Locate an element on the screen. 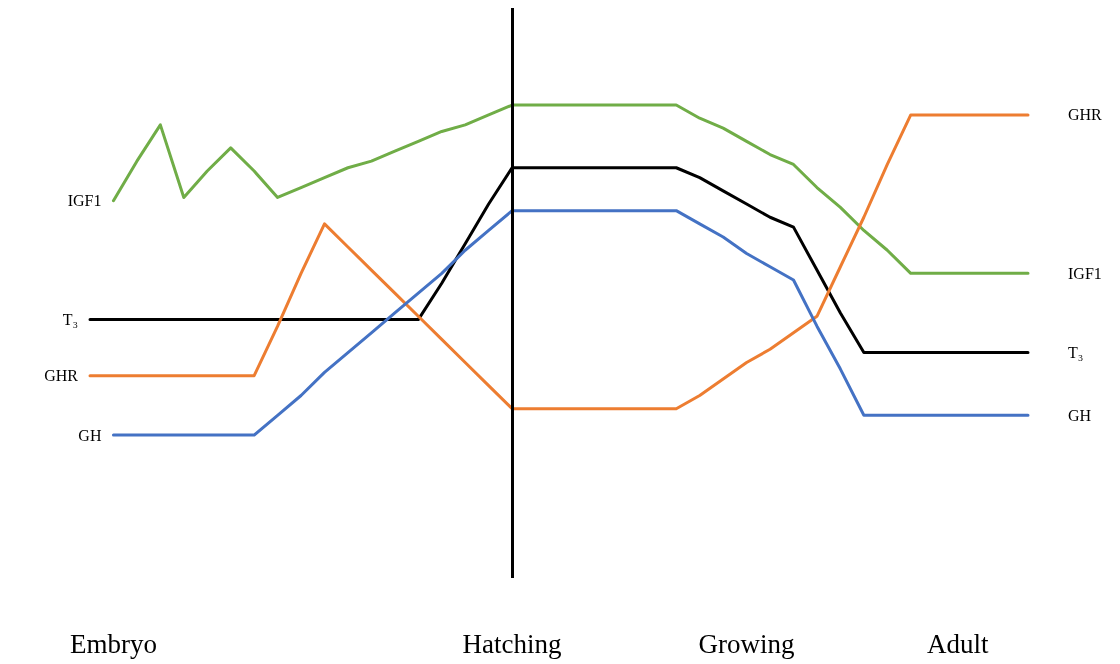 The height and width of the screenshot is (664, 1120). x-tick-label: Growing is located at coordinates (746, 643).